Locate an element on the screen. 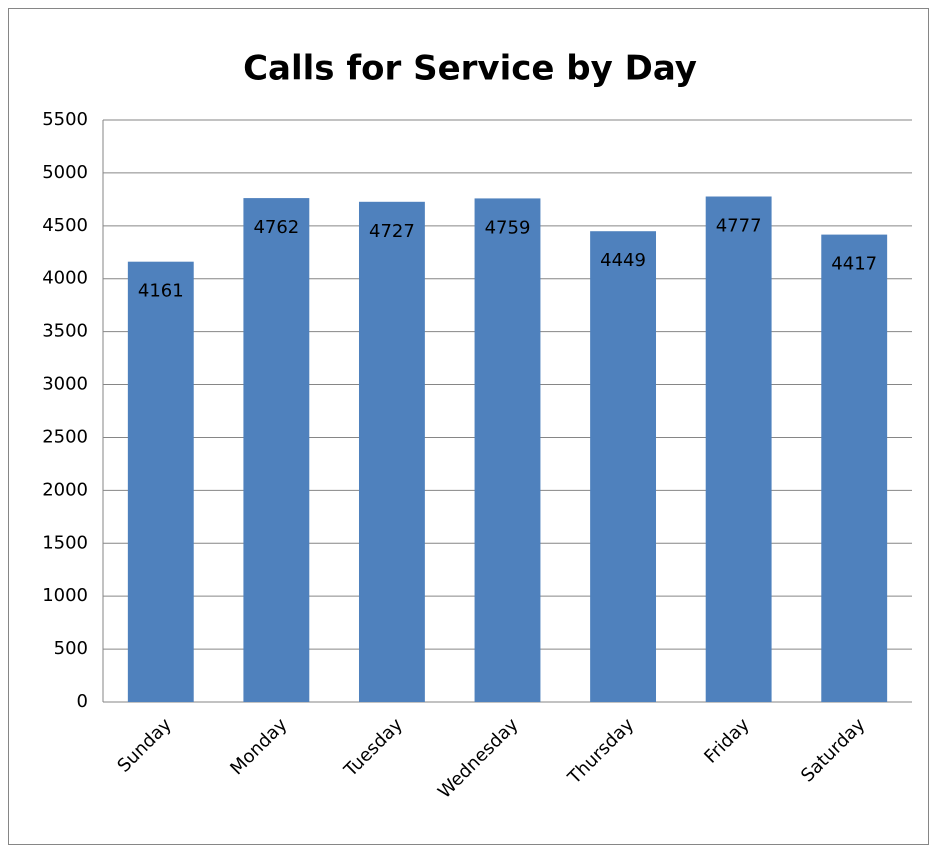 The height and width of the screenshot is (846, 931). data-label: 4727 is located at coordinates (392, 231).